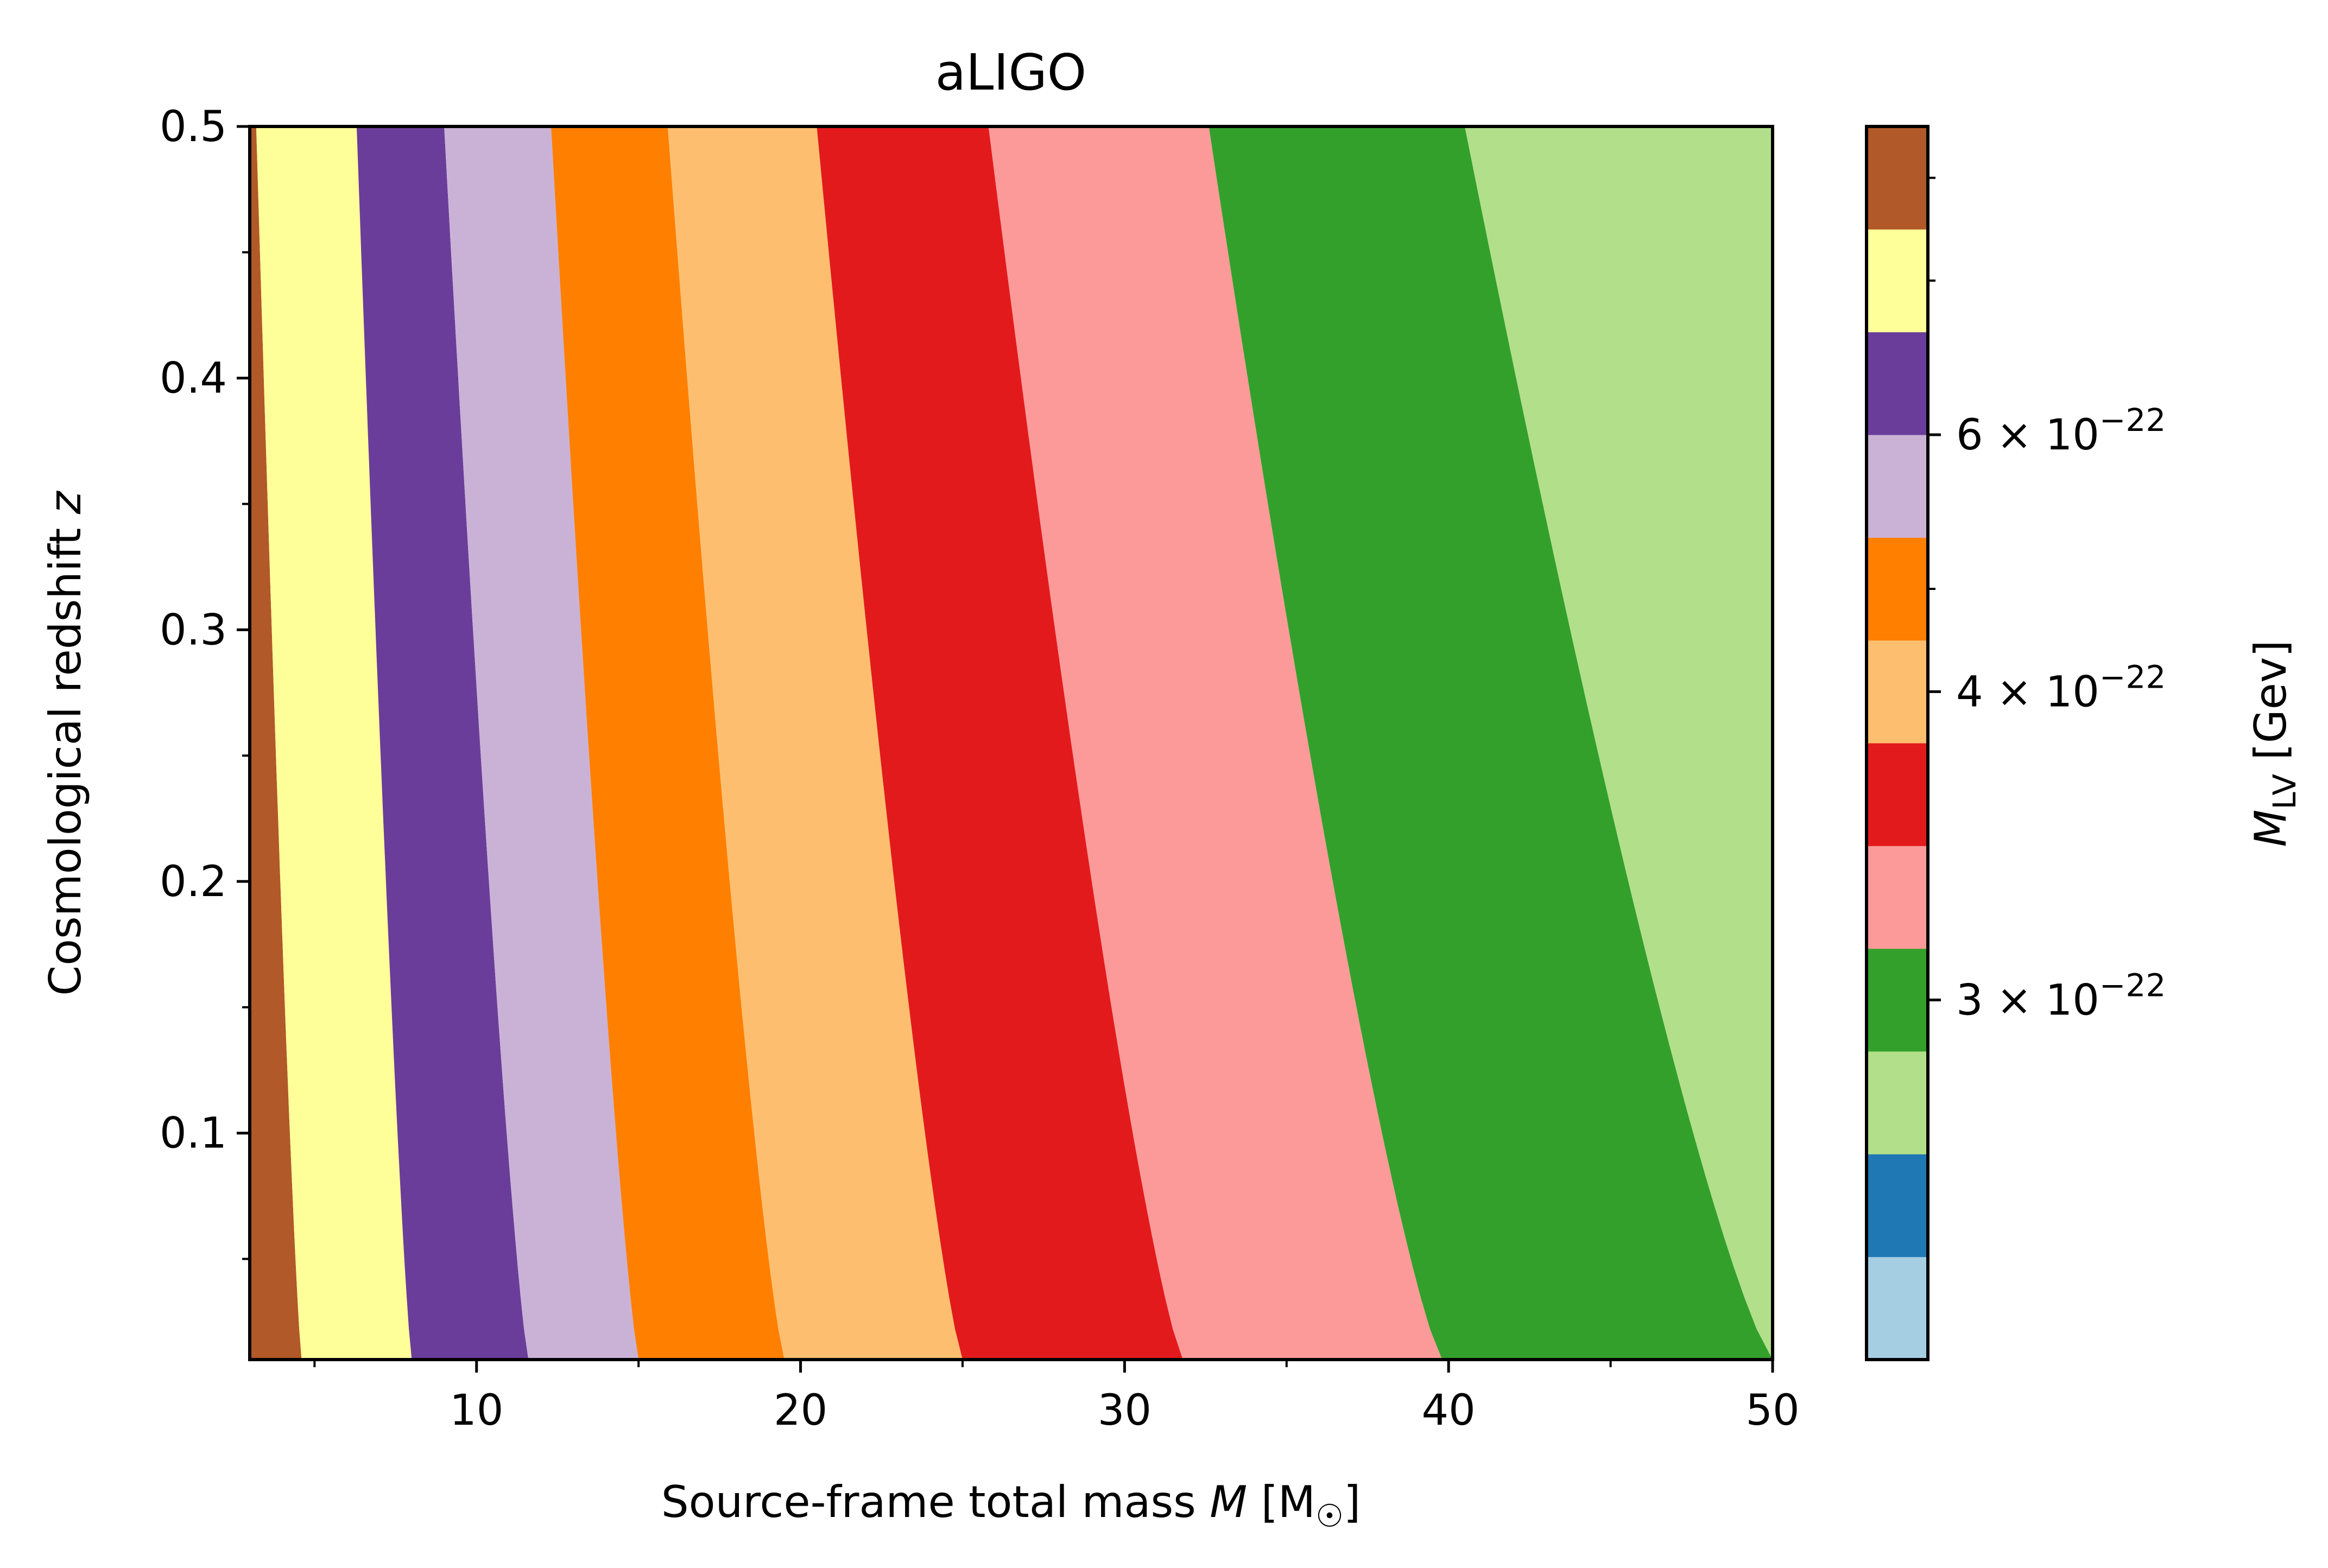 This screenshot has height=1568, width=2328. I want to click on x-axis-label-unit-close: ], so click(1352, 1502).